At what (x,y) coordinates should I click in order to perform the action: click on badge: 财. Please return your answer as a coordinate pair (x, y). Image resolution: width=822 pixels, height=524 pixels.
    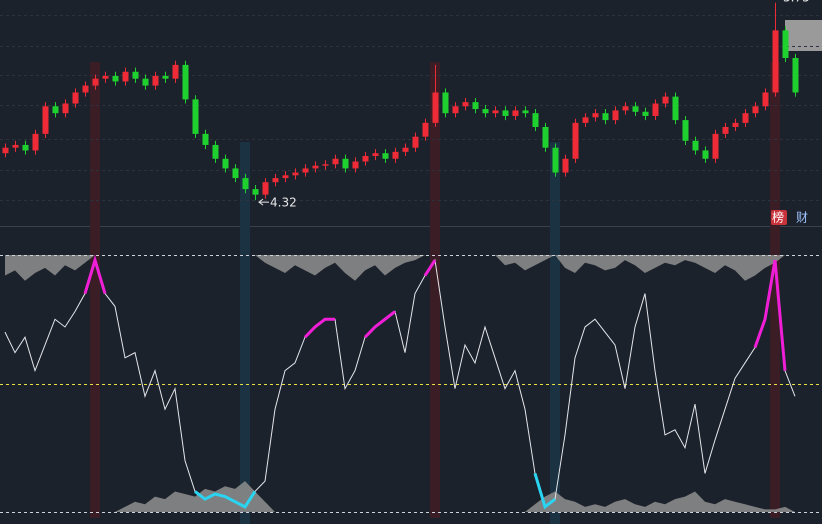
    Looking at the image, I should click on (802, 218).